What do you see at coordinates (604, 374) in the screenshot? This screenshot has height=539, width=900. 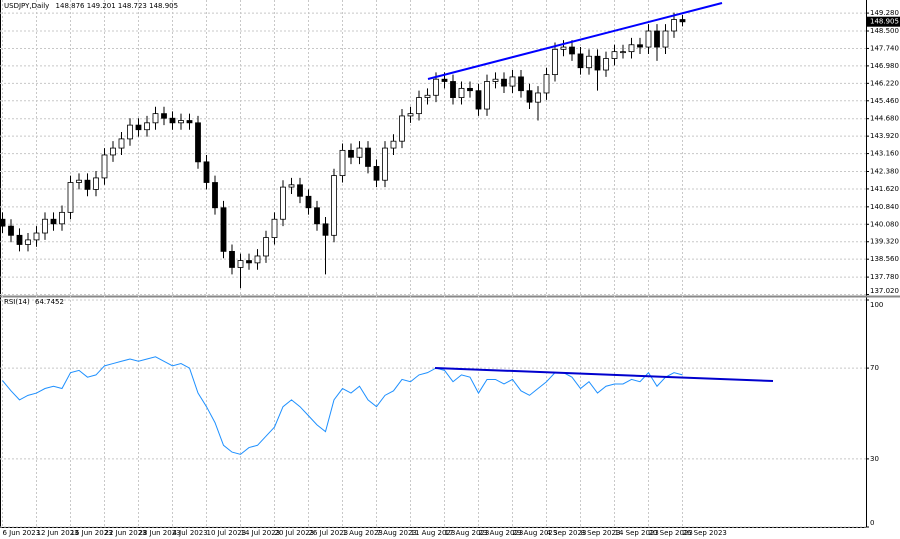 I see `rsi-trendline` at bounding box center [604, 374].